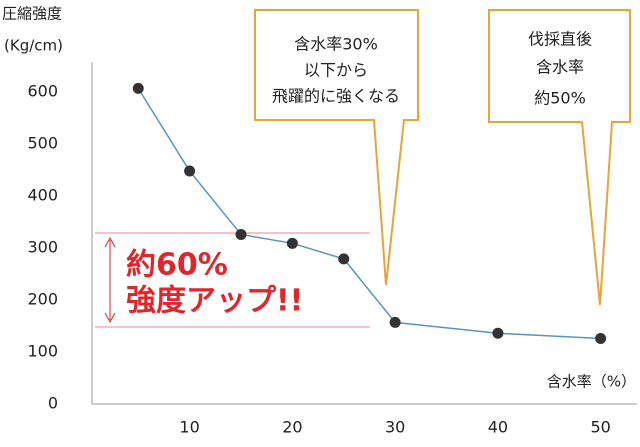 This screenshot has width=640, height=447. Describe the element at coordinates (336, 70) in the screenshot. I see `callout-text: 以下から` at that location.